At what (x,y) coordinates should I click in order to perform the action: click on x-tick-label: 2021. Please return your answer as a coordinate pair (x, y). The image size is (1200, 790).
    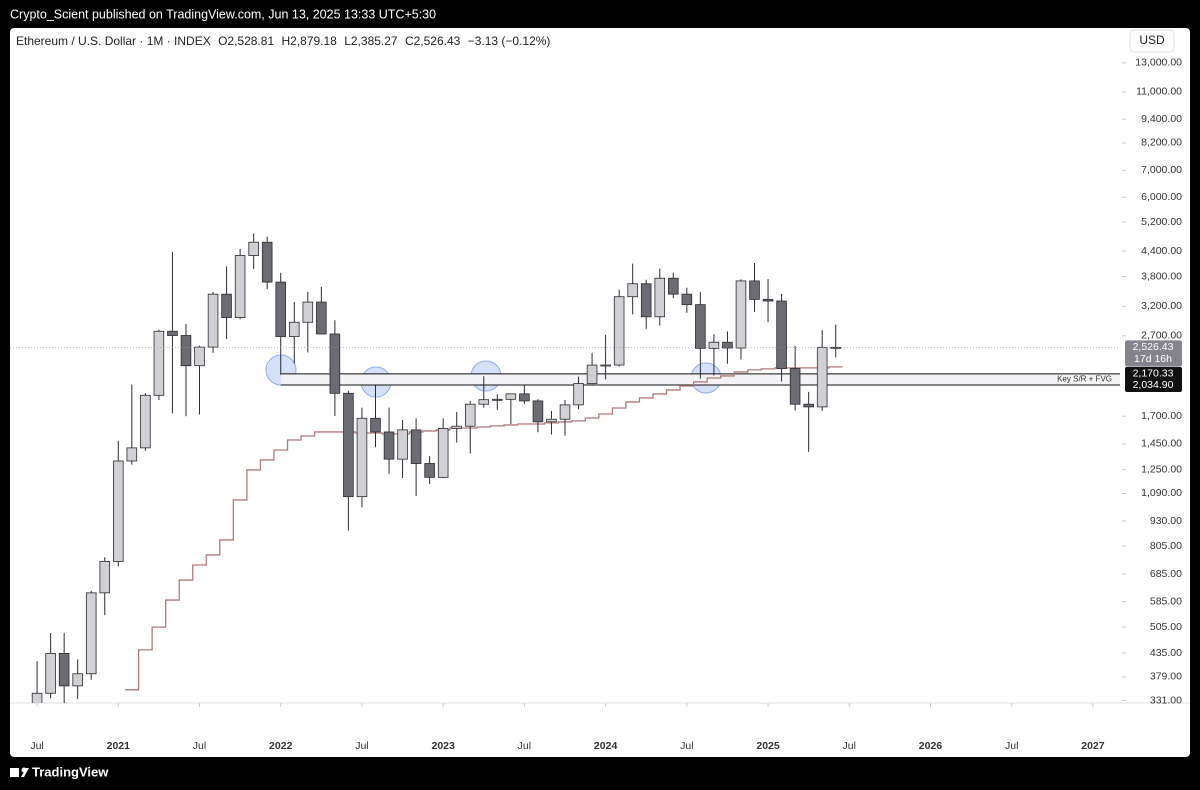
    Looking at the image, I should click on (119, 746).